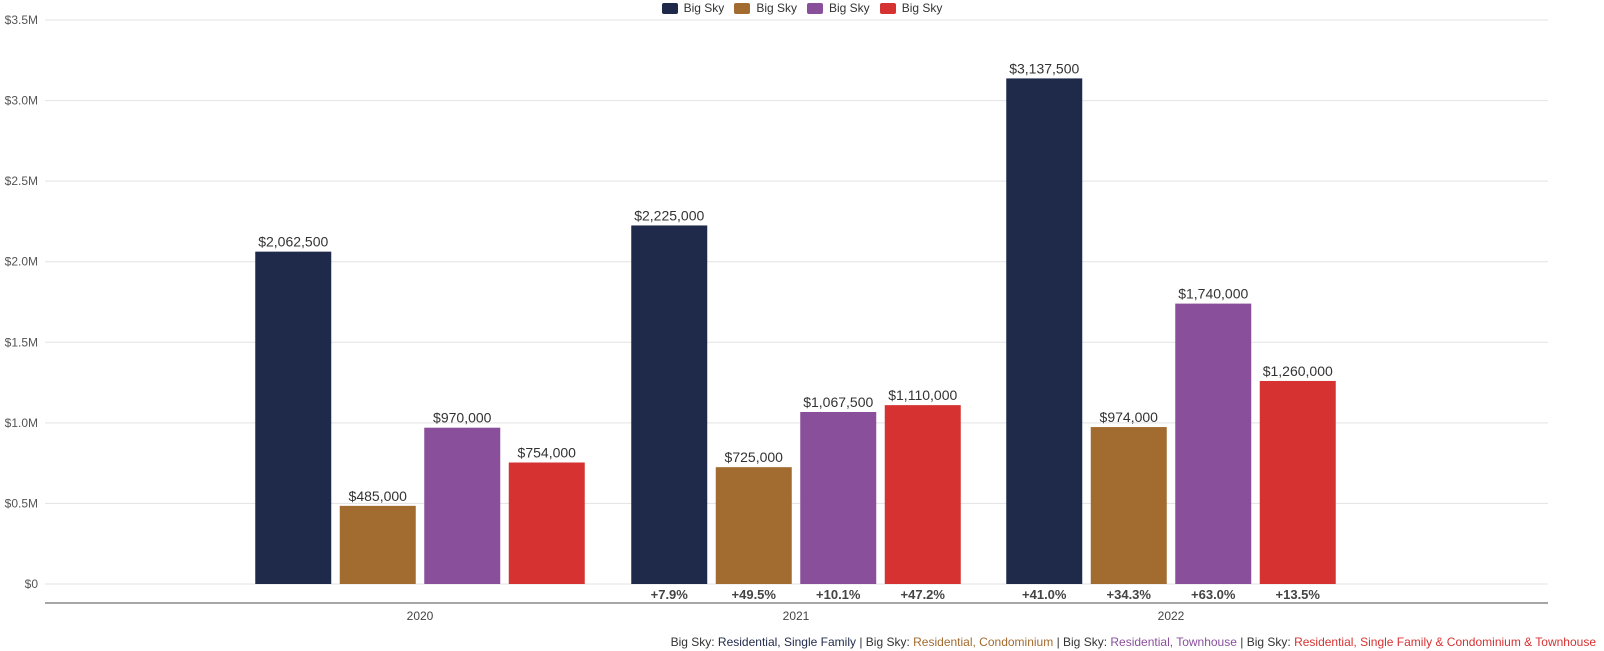  I want to click on y-tick-label-7: $3.5M, so click(21, 20).